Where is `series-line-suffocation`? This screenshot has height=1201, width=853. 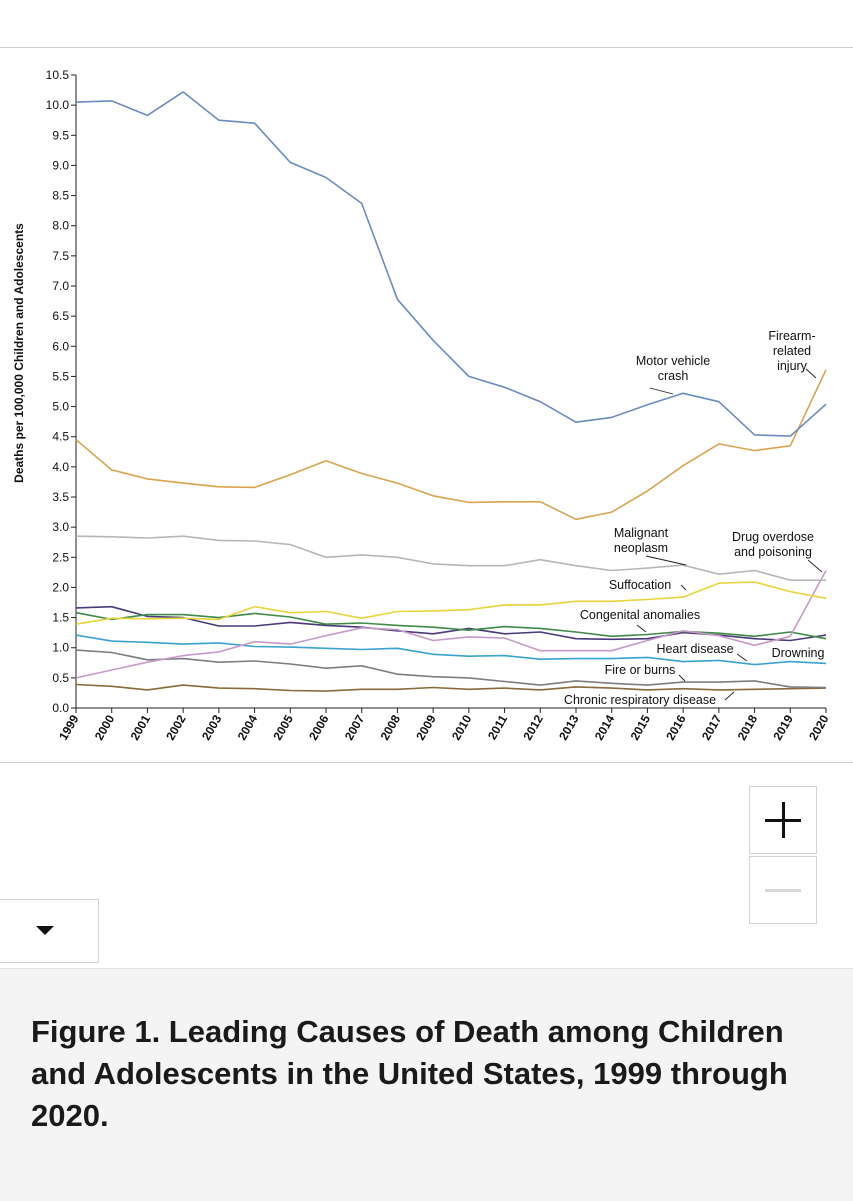 series-line-suffocation is located at coordinates (451, 603).